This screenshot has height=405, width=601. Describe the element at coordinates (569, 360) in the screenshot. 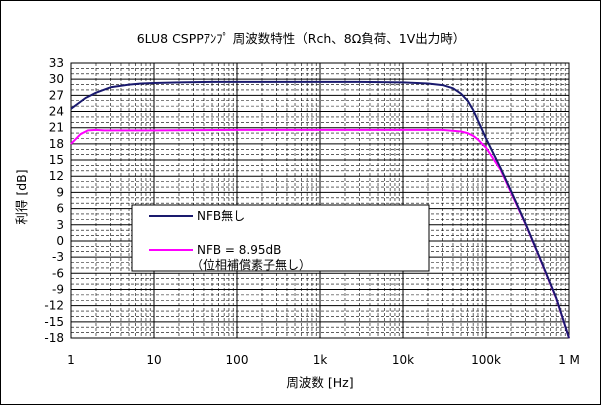

I see `x-tick-label: 1 M` at that location.